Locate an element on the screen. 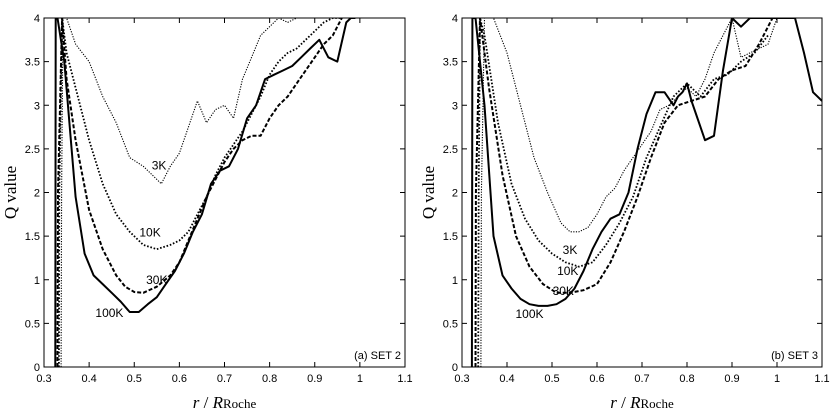 The width and height of the screenshot is (830, 416). panel-label: (b) SET 3 is located at coordinates (794, 356).